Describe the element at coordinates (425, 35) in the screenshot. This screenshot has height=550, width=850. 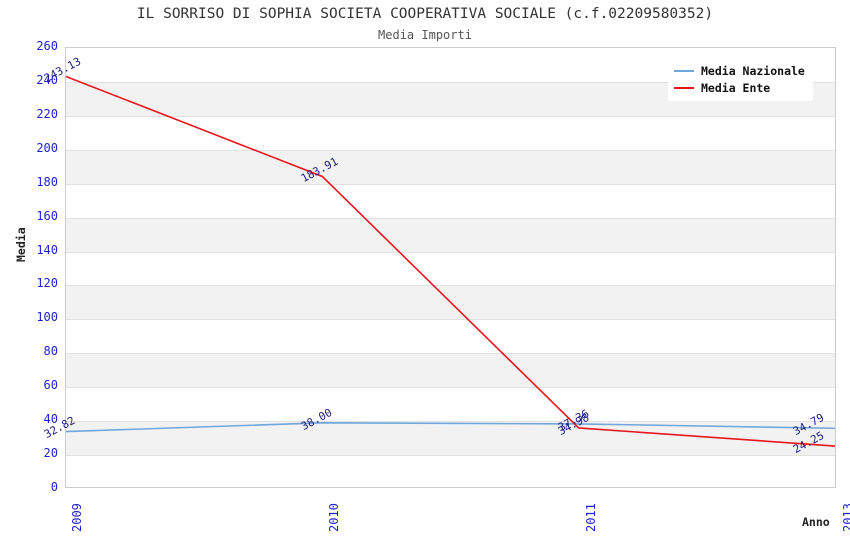
I see `chart-subtitle: Media Importi` at that location.